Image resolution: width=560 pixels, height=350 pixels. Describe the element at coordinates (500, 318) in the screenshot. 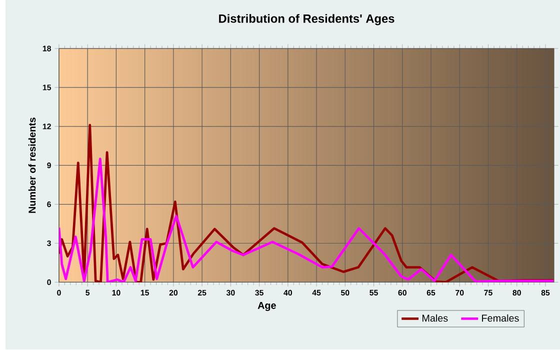

I see `legend-label: Females` at that location.